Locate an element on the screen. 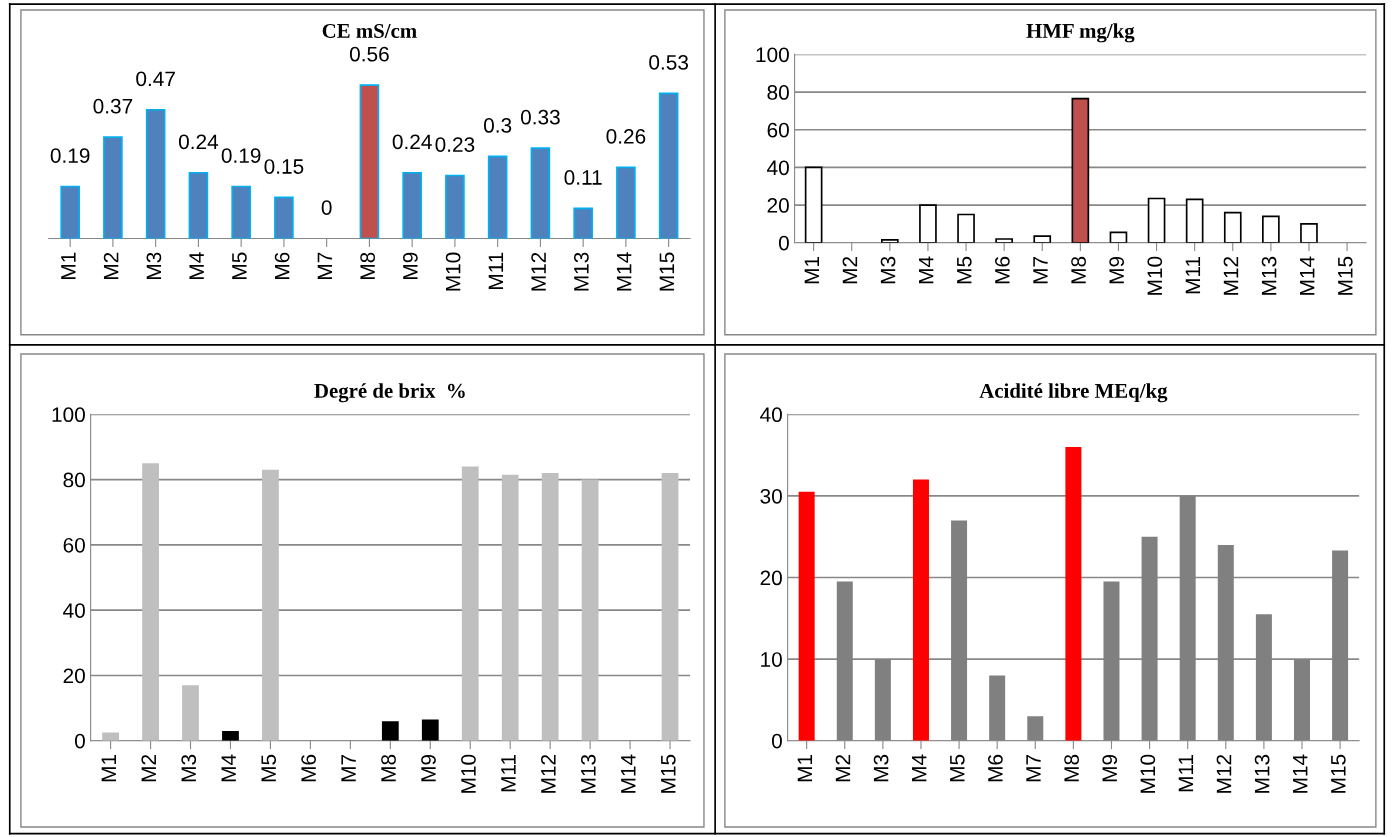  chart-title: CE mS/cm is located at coordinates (369, 30).